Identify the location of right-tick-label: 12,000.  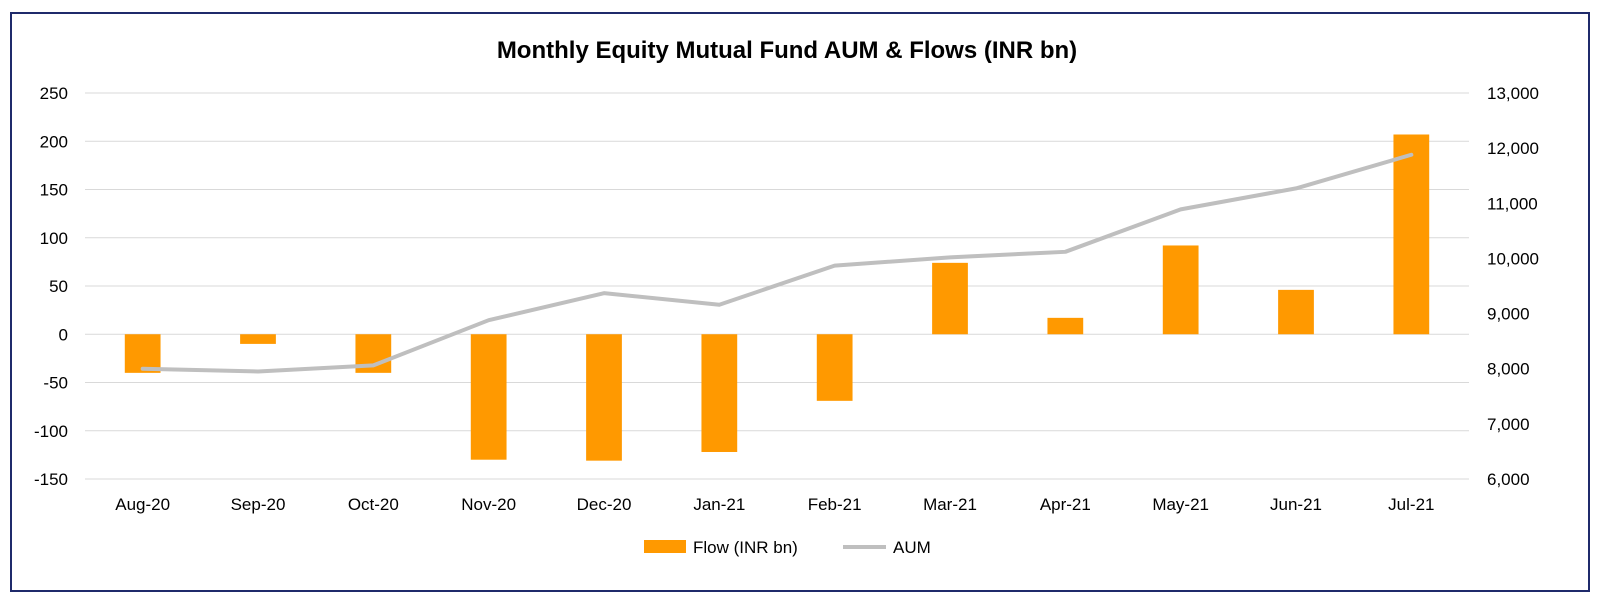
(1513, 148).